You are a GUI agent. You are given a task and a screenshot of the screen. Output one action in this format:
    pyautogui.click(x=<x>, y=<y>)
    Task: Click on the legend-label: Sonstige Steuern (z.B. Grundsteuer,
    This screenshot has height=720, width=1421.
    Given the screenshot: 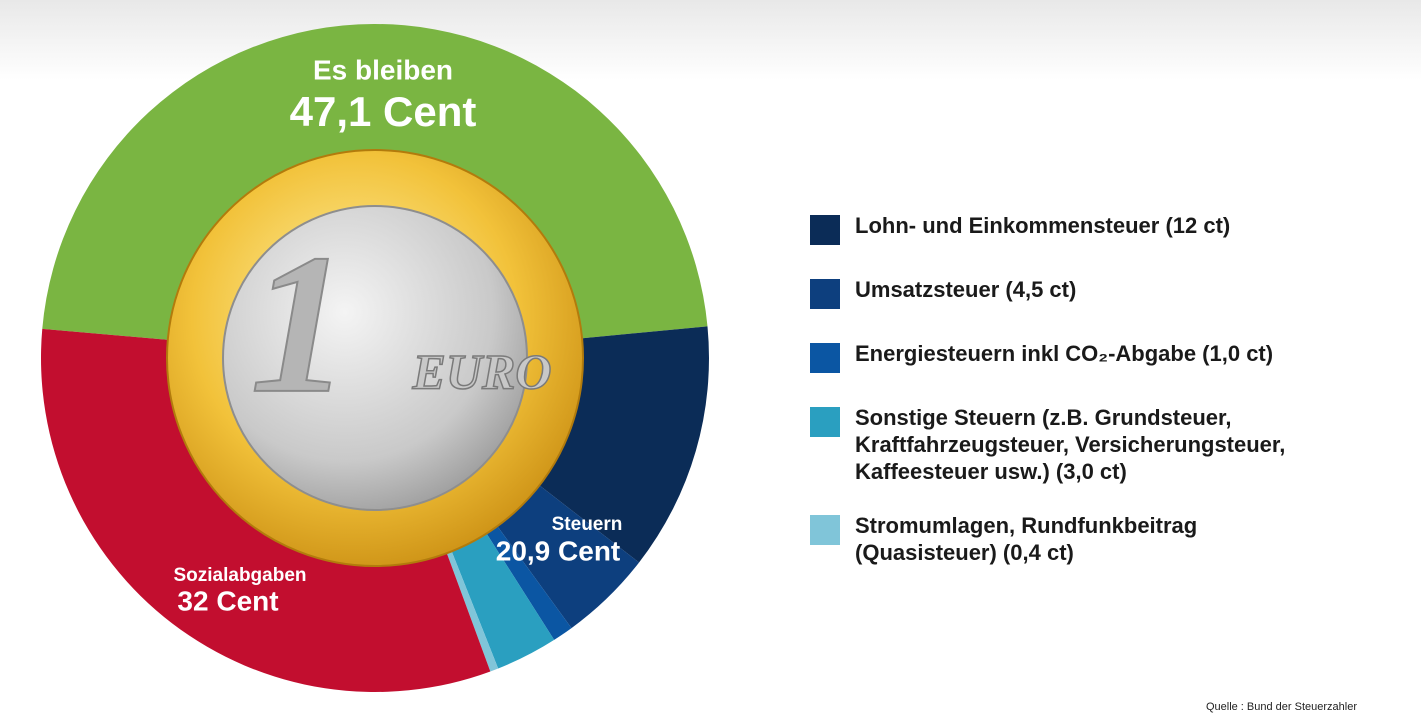 What is the action you would take?
    pyautogui.click(x=1043, y=417)
    